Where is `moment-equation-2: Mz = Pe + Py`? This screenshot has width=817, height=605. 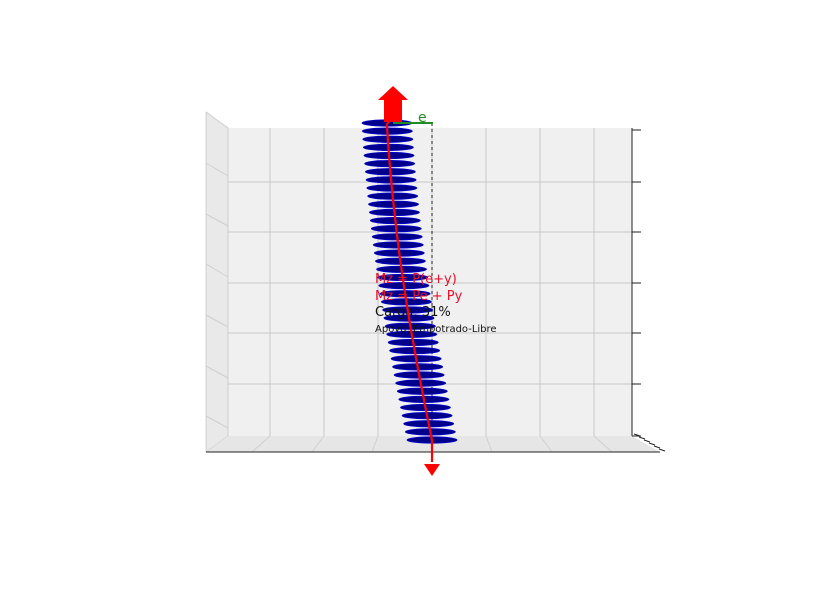
moment-equation-2: Mz = Pe + Py is located at coordinates (419, 296).